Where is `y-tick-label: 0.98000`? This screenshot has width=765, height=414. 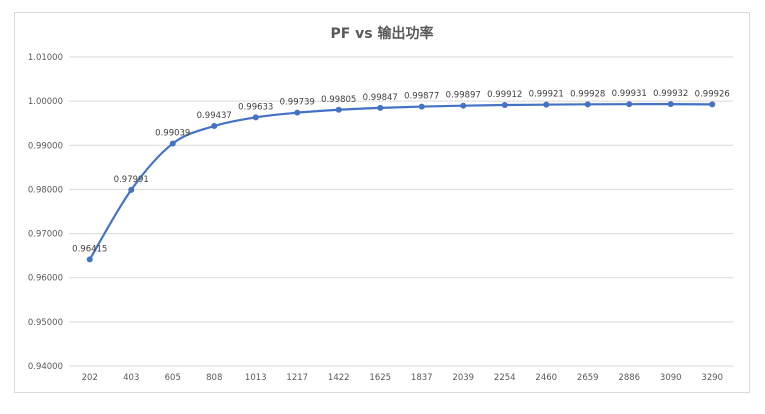
y-tick-label: 0.98000 is located at coordinates (45, 190).